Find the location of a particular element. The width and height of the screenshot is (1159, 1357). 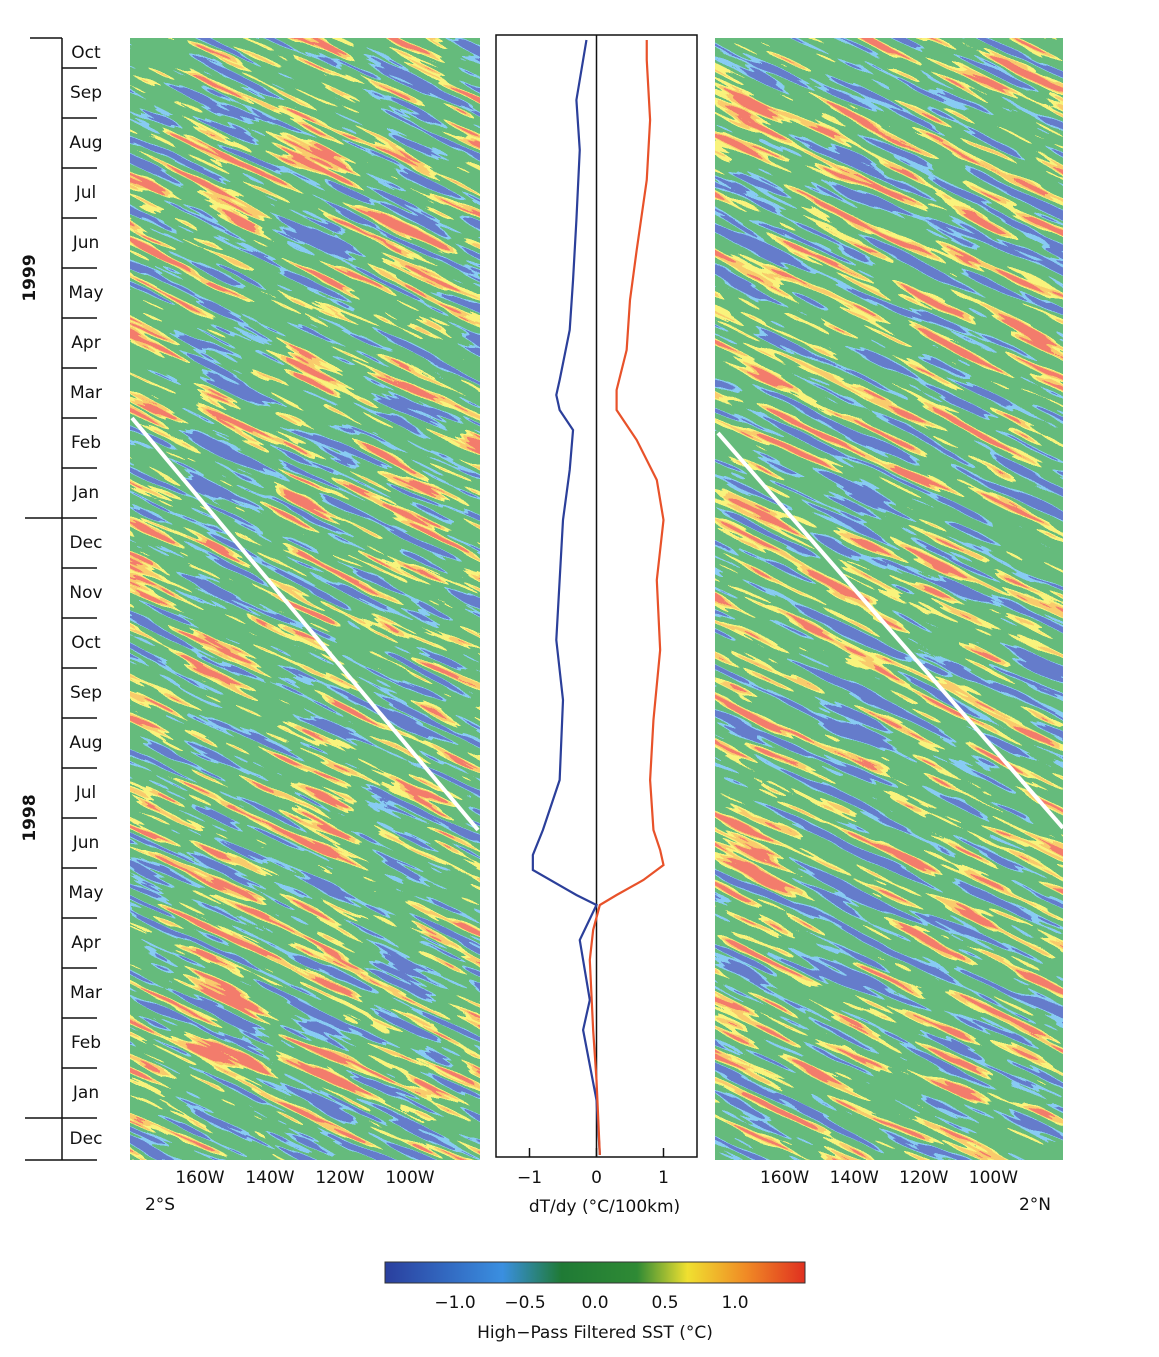

colorbar-tick-label: 0.5 is located at coordinates (664, 1303).